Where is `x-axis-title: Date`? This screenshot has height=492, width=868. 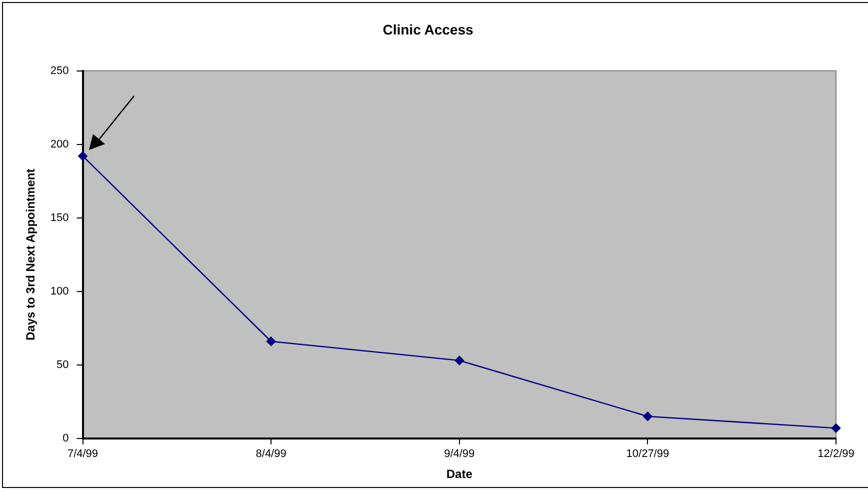 x-axis-title: Date is located at coordinates (459, 474).